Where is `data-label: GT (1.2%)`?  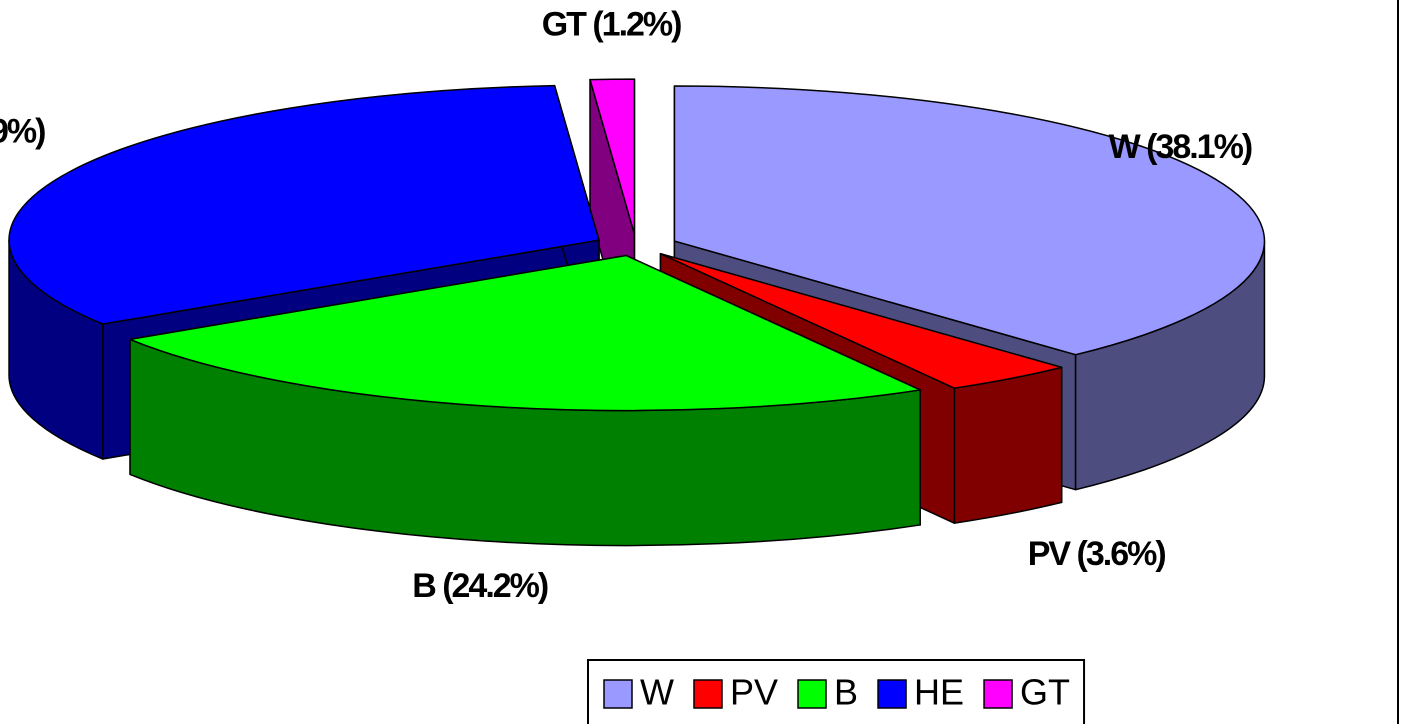
data-label: GT (1.2%) is located at coordinates (611, 24).